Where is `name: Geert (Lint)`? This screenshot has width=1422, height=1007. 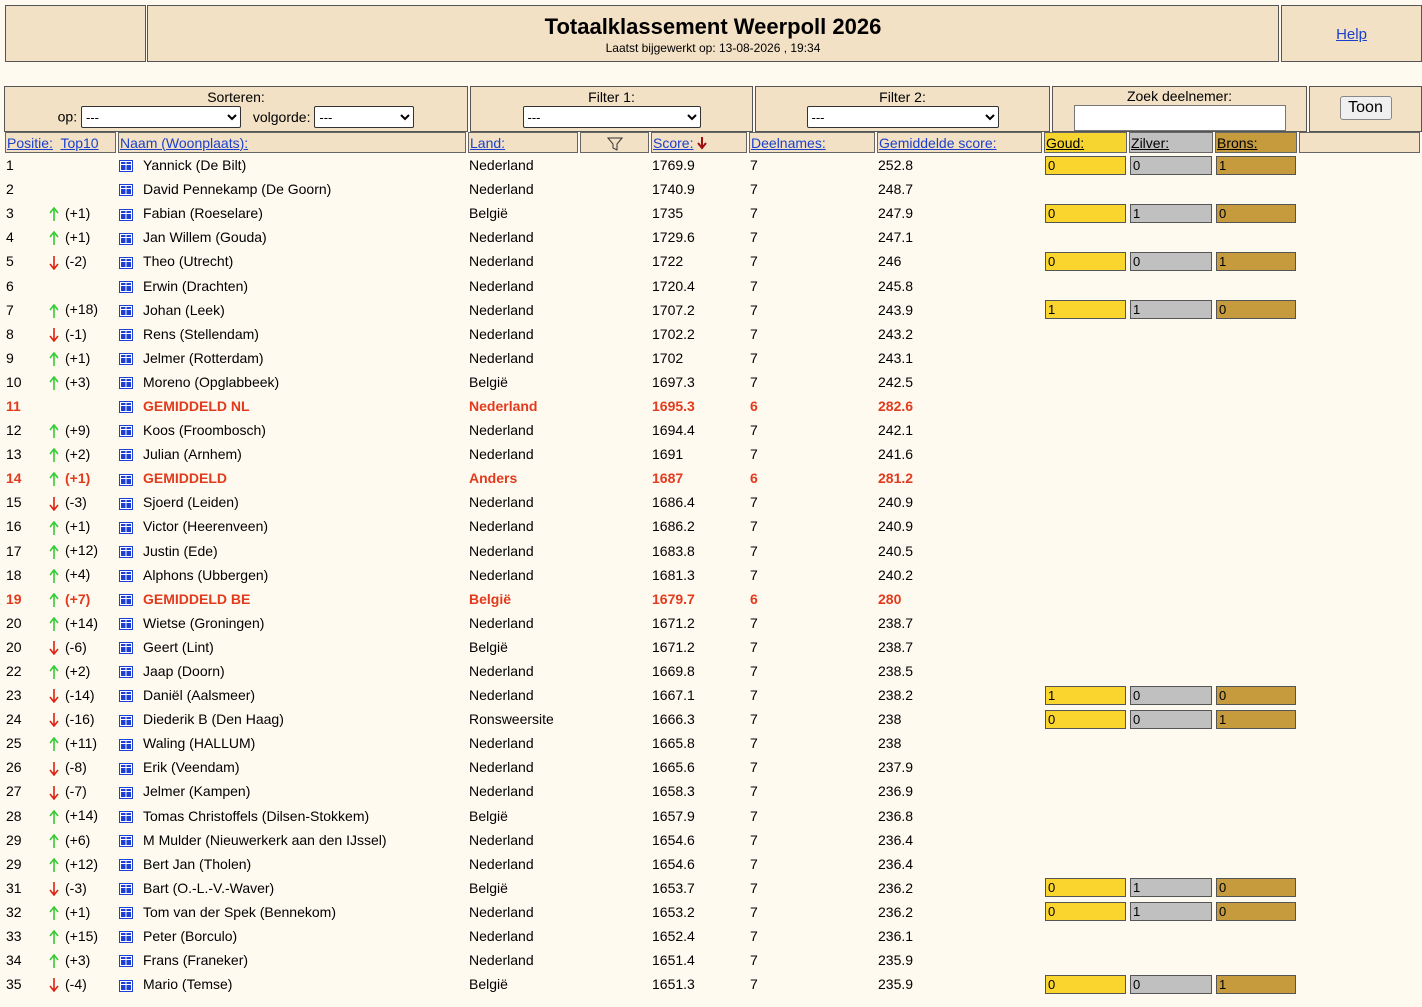 name: Geert (Lint) is located at coordinates (178, 646).